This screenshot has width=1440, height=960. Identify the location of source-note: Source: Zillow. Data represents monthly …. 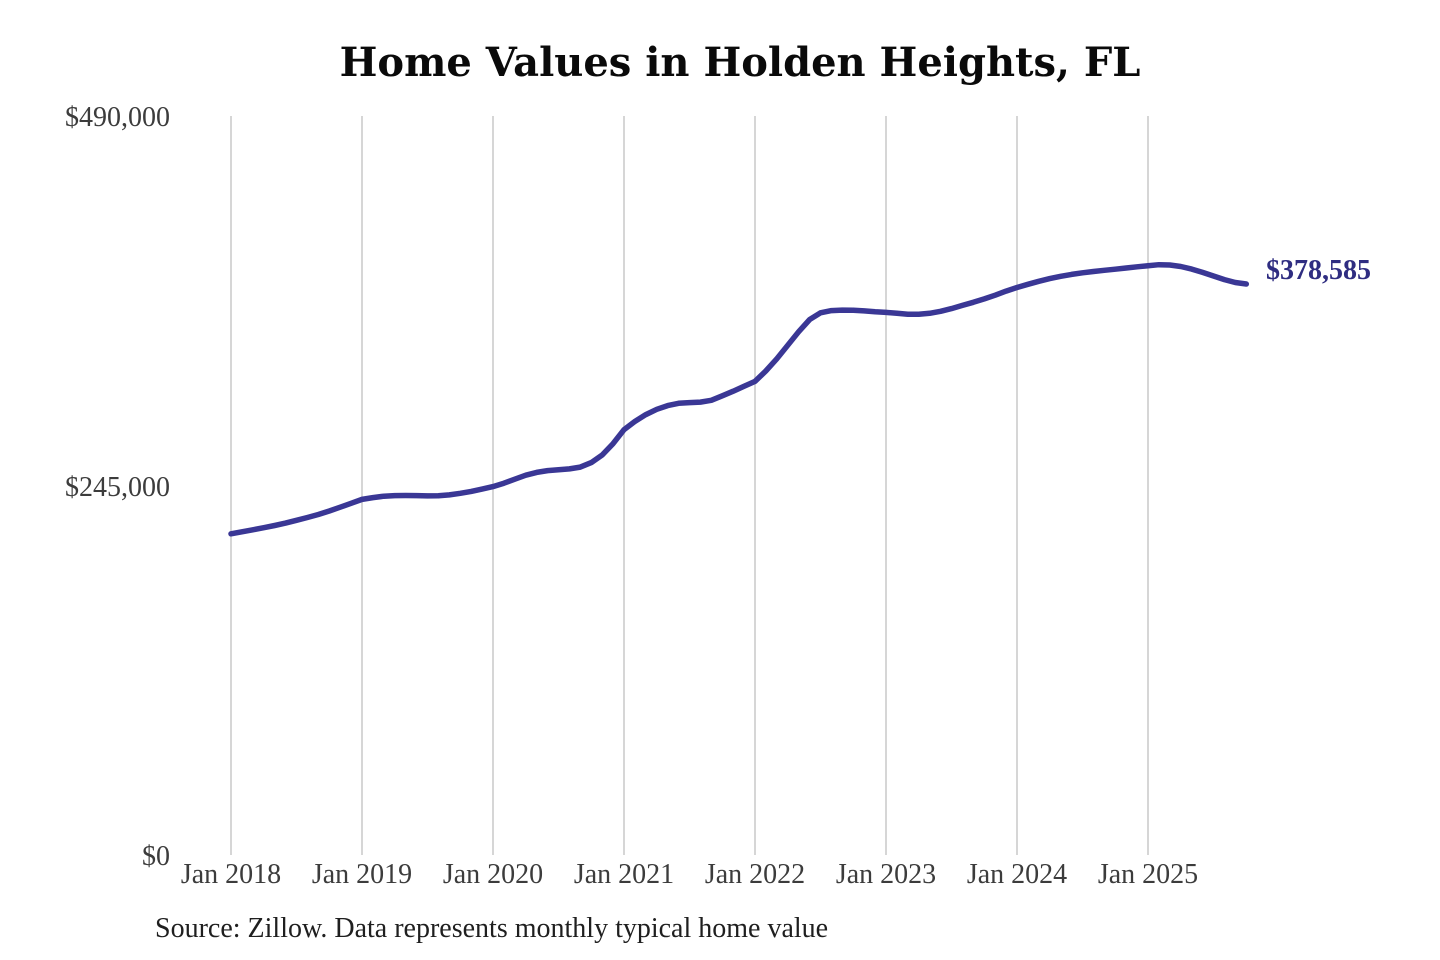
(492, 928).